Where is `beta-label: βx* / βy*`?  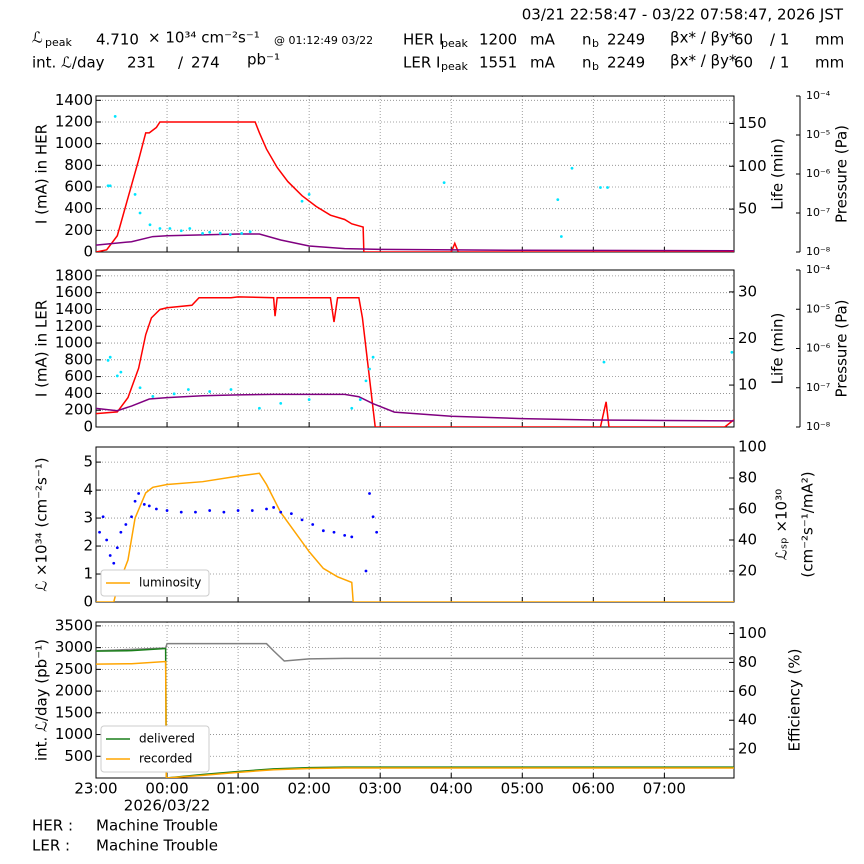
beta-label: βx* / βy* is located at coordinates (703, 38).